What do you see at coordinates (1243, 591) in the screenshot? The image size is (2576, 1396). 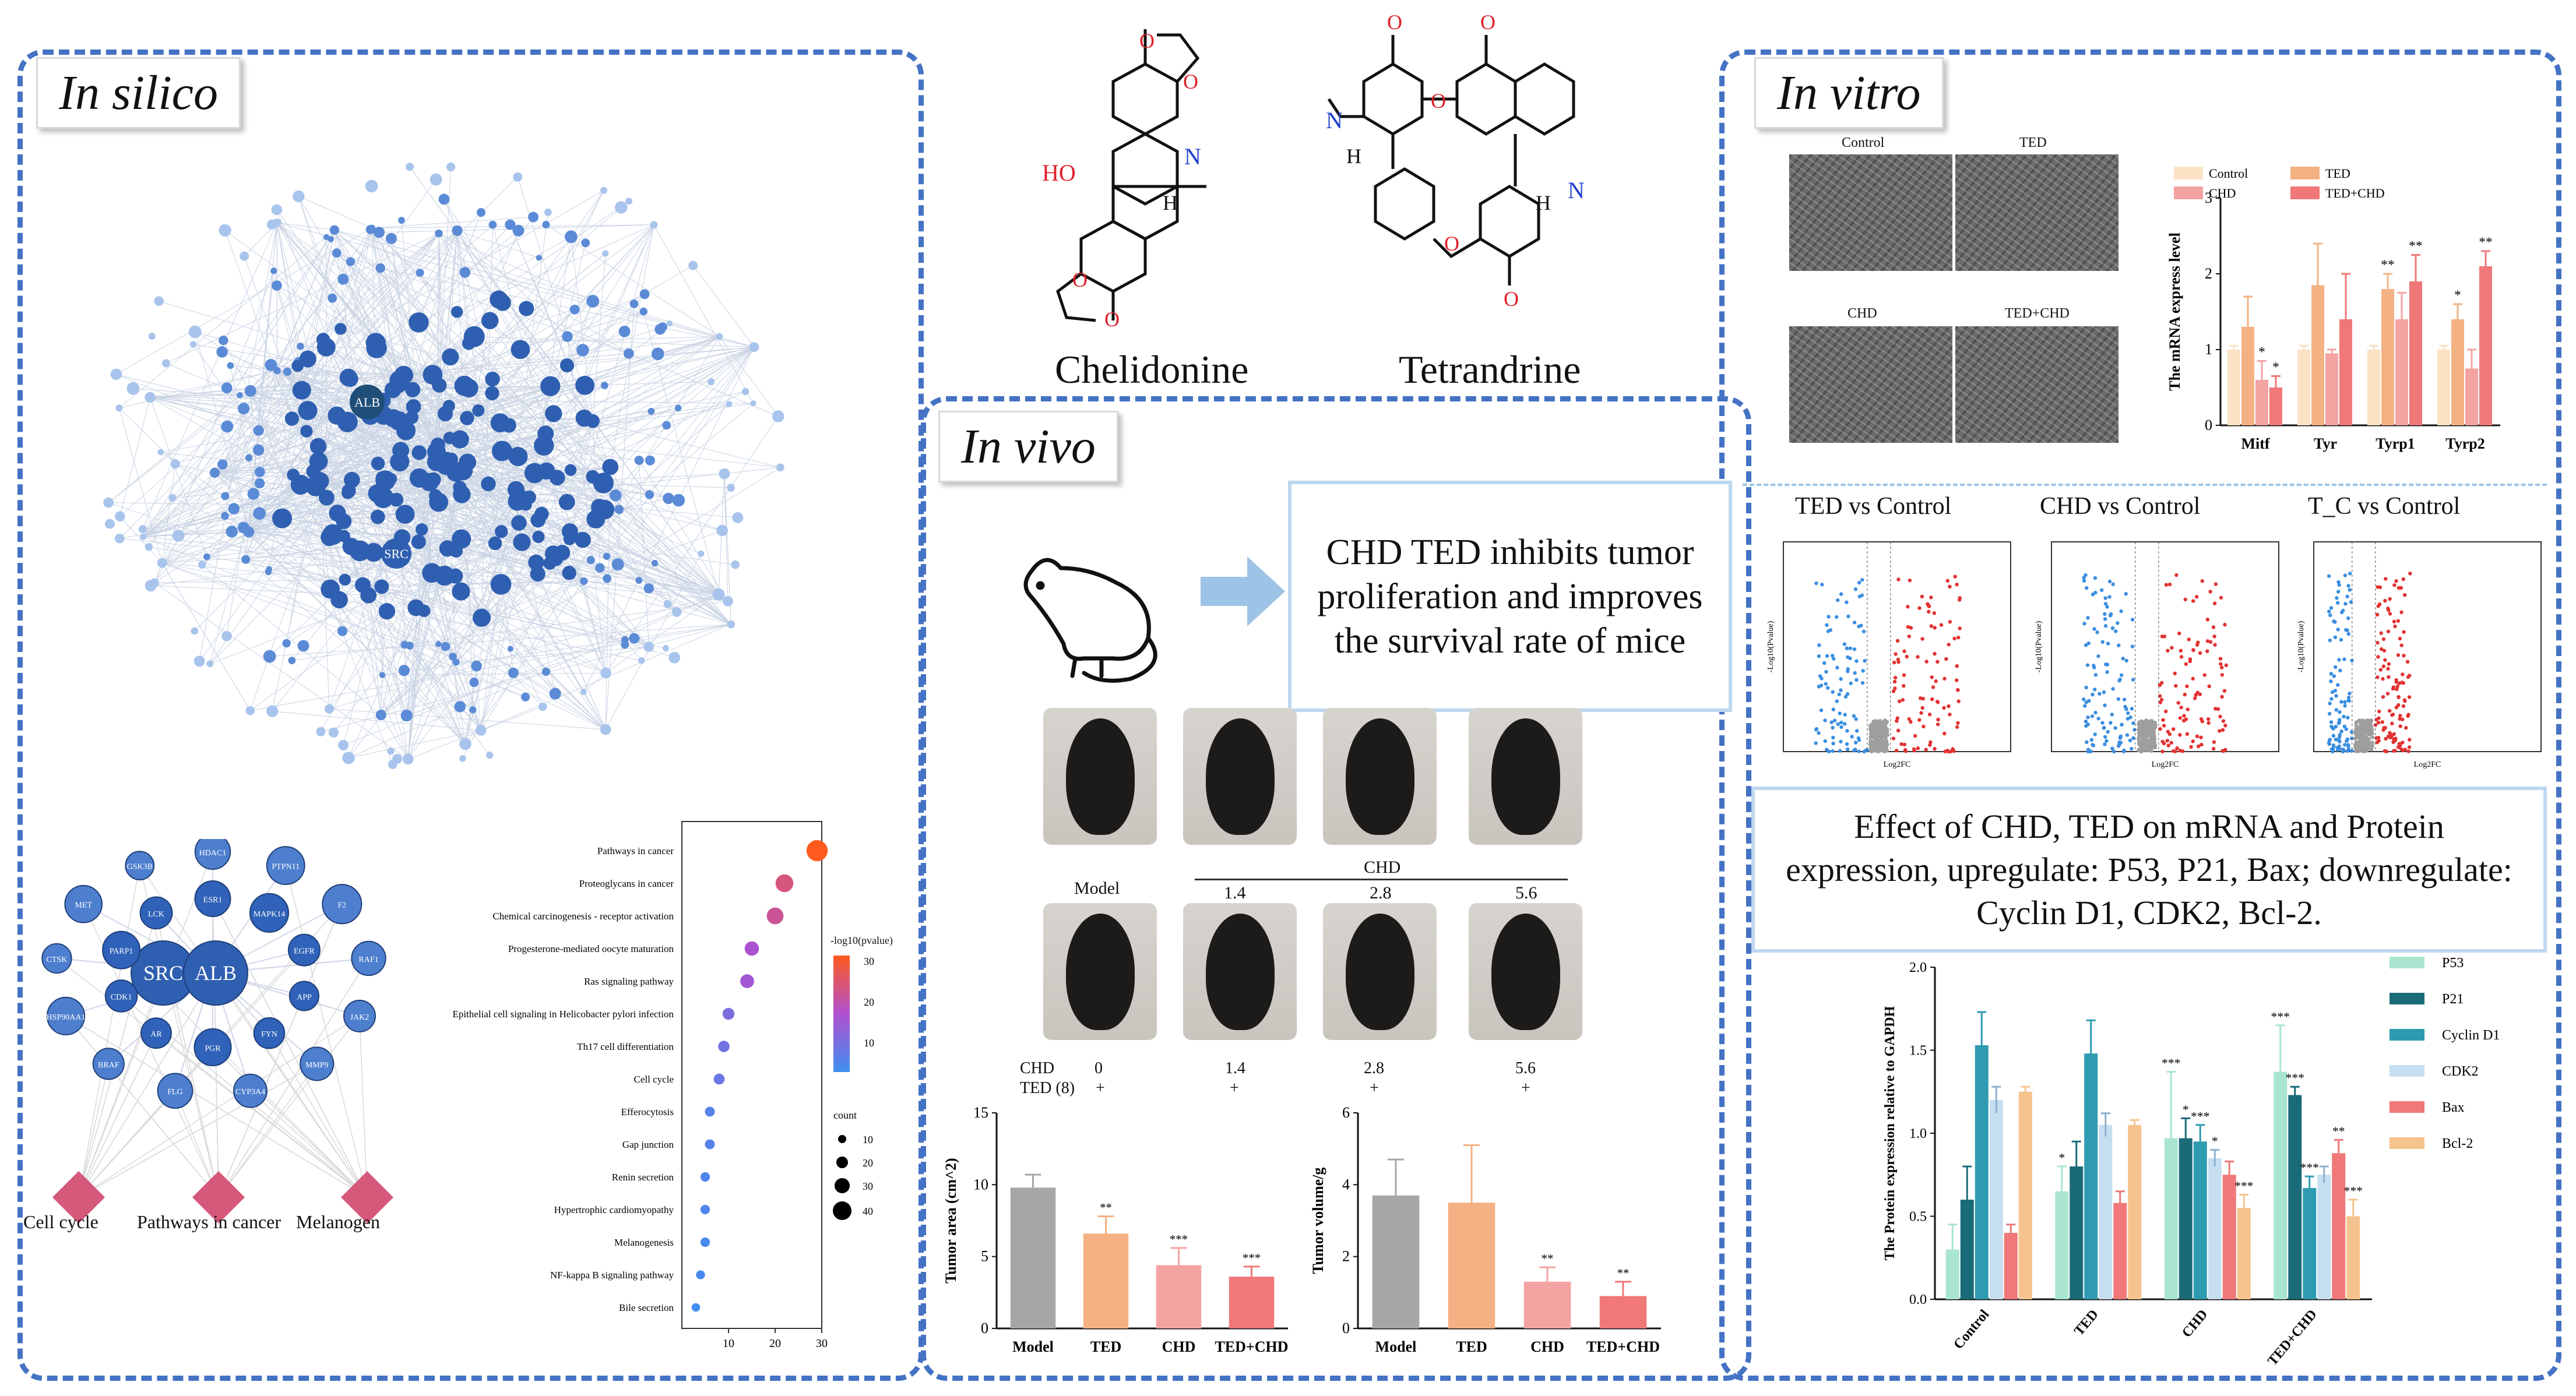 I see `vivo-arrow-icon` at bounding box center [1243, 591].